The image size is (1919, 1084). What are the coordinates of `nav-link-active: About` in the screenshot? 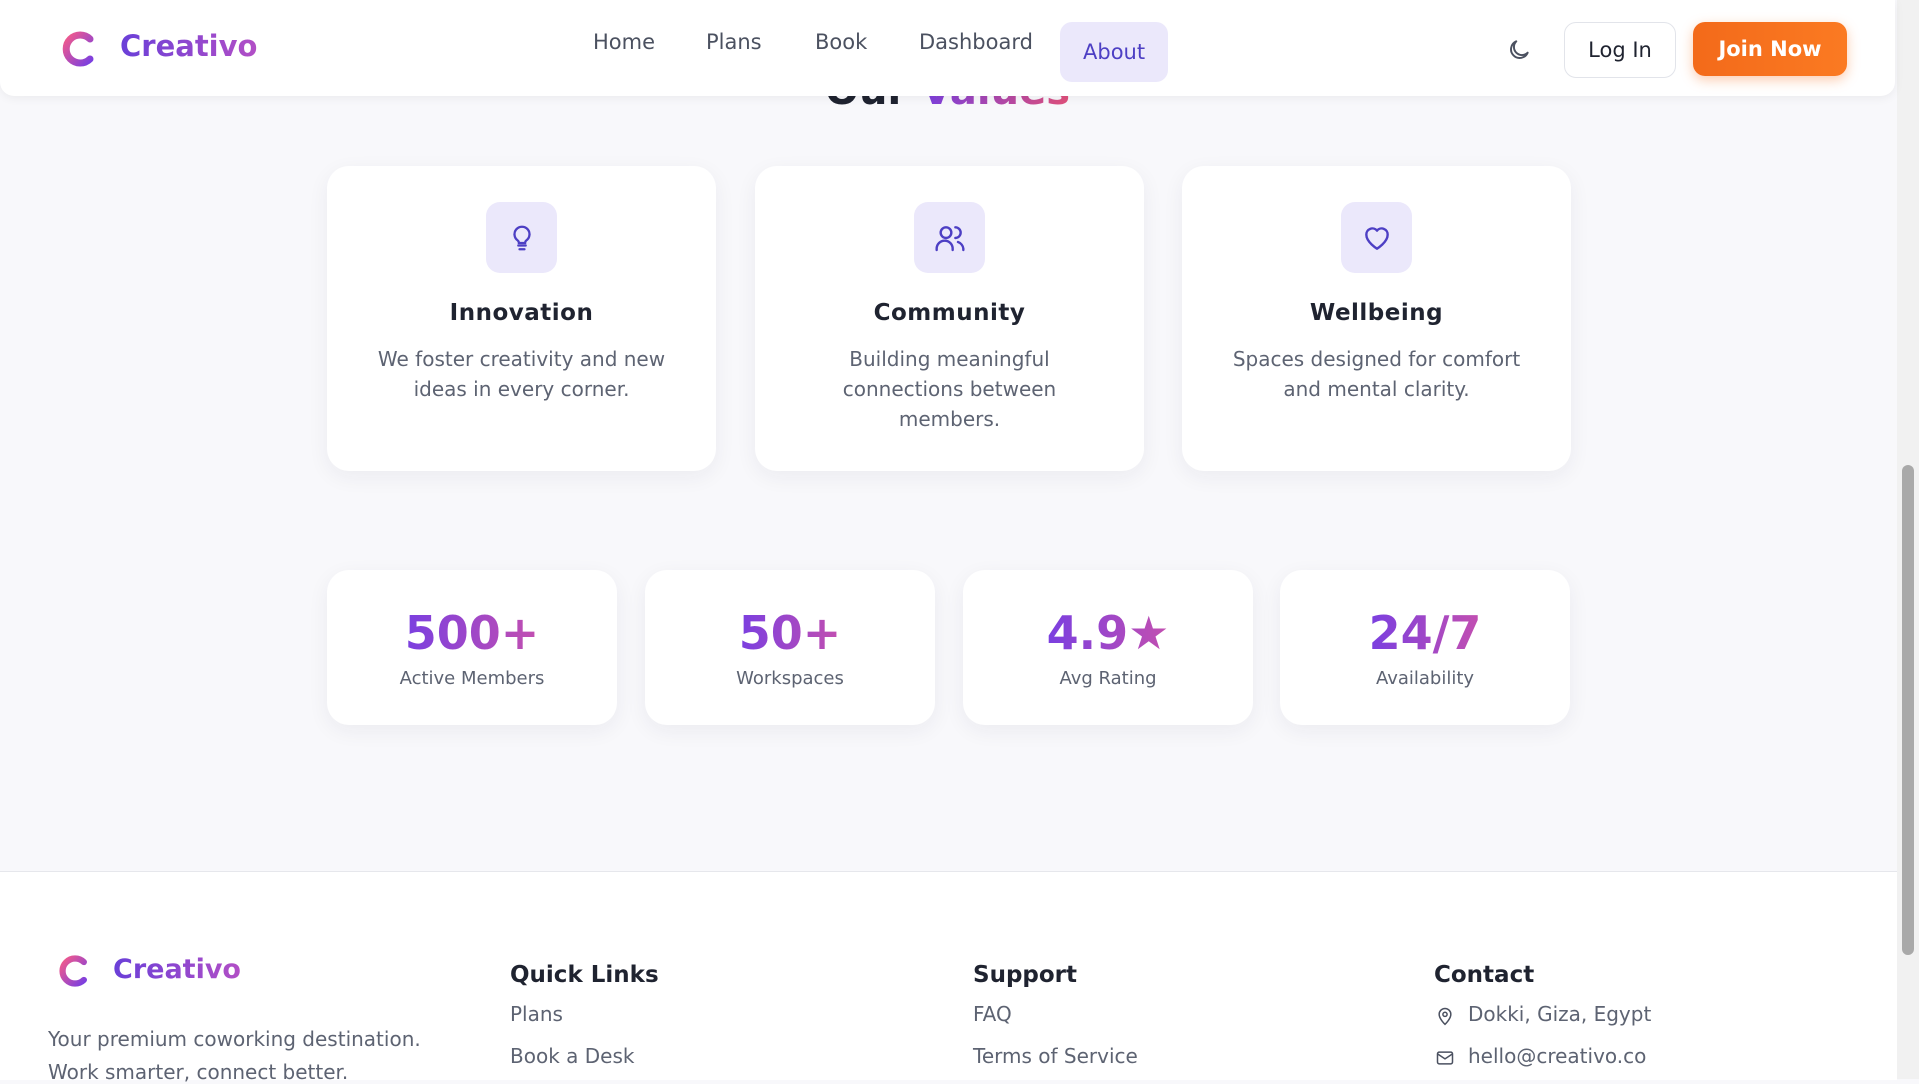 It's located at (1114, 52).